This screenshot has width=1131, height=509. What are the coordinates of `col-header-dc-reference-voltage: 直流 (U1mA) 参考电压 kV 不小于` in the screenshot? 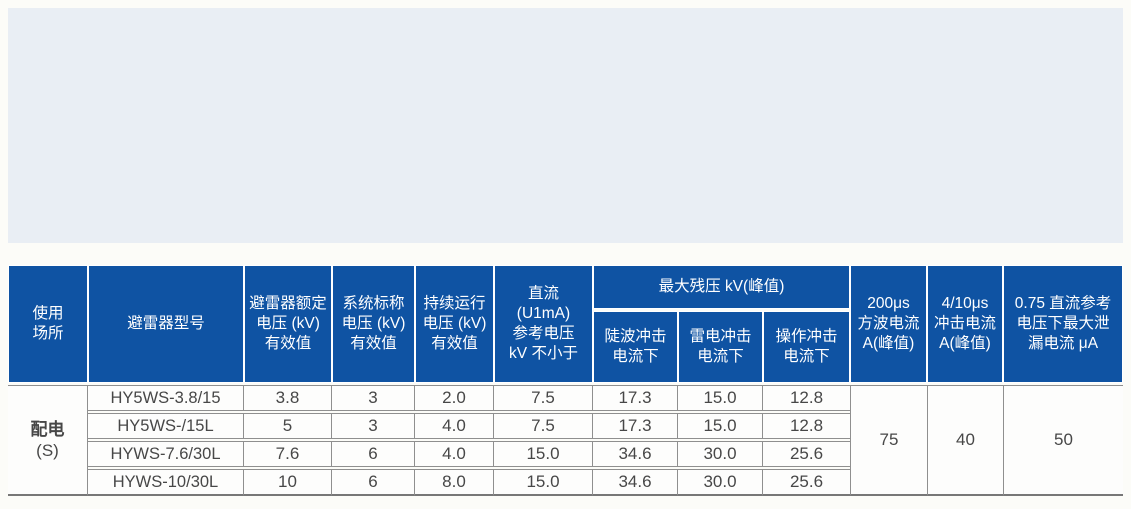 It's located at (543, 324).